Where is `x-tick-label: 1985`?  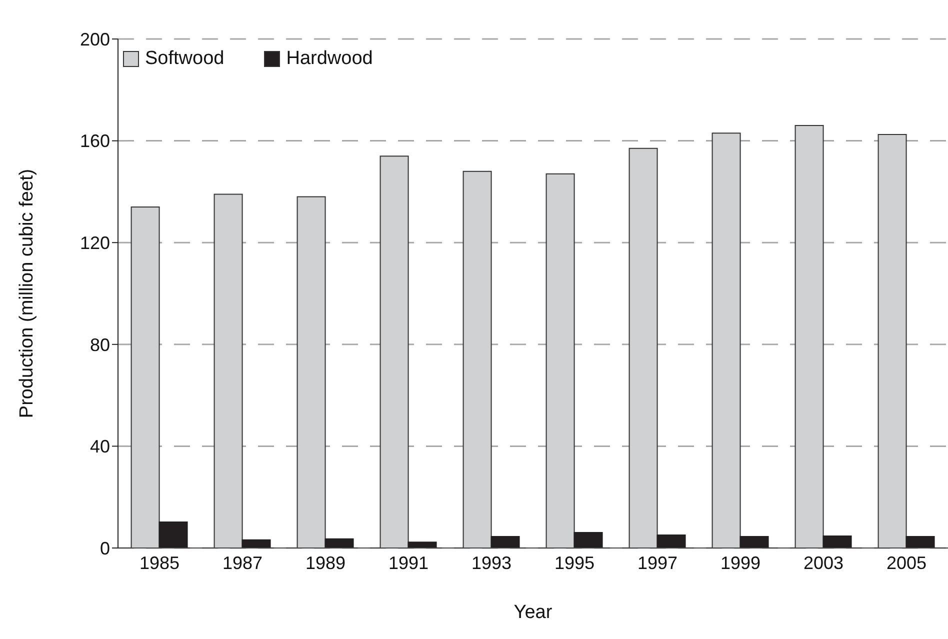 x-tick-label: 1985 is located at coordinates (159, 562).